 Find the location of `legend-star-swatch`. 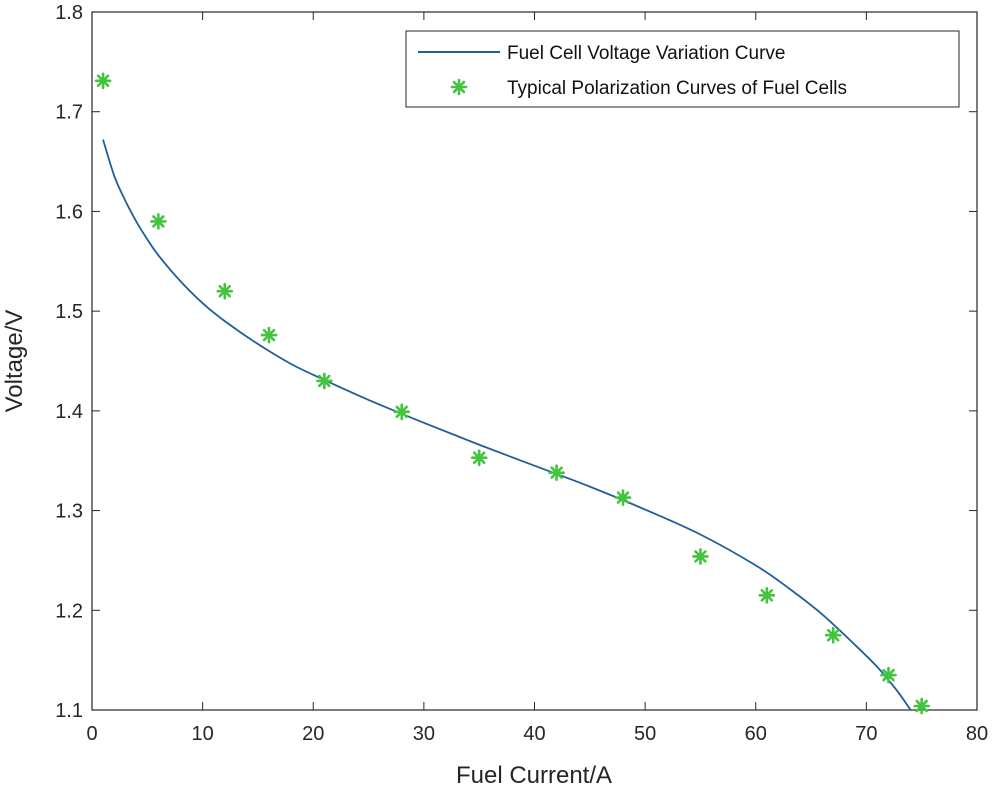

legend-star-swatch is located at coordinates (459, 87).